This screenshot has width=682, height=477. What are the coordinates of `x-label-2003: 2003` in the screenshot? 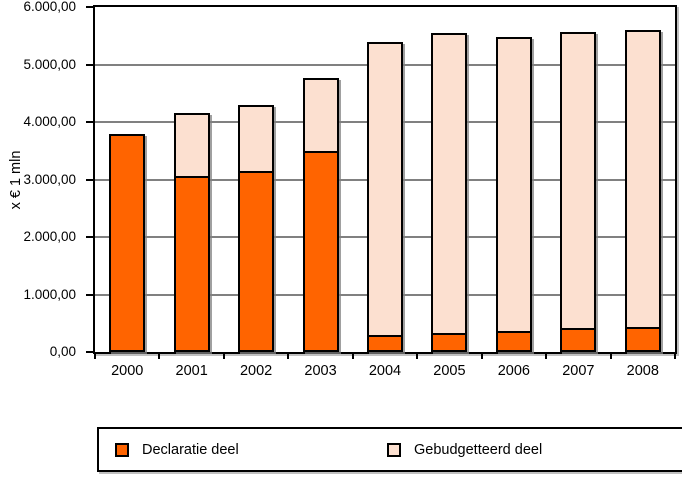 It's located at (320, 371).